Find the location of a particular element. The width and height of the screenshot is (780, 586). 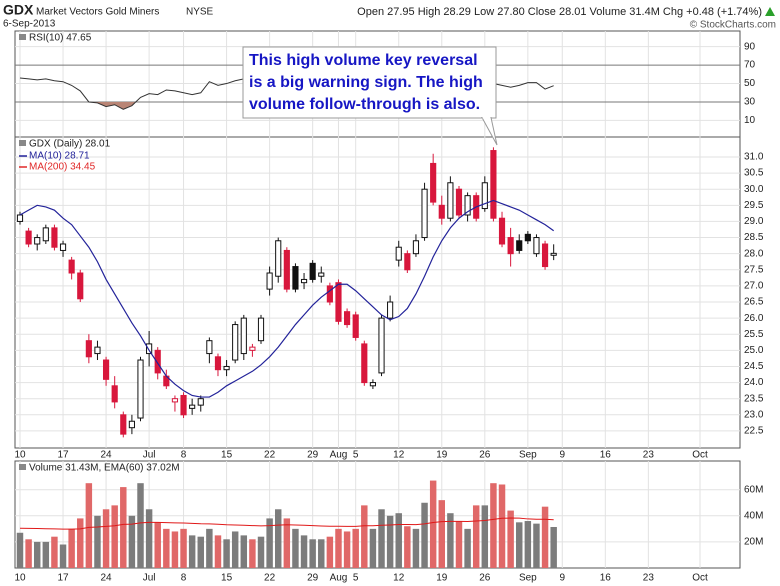

y-tick-label: 23.0 is located at coordinates (754, 414).